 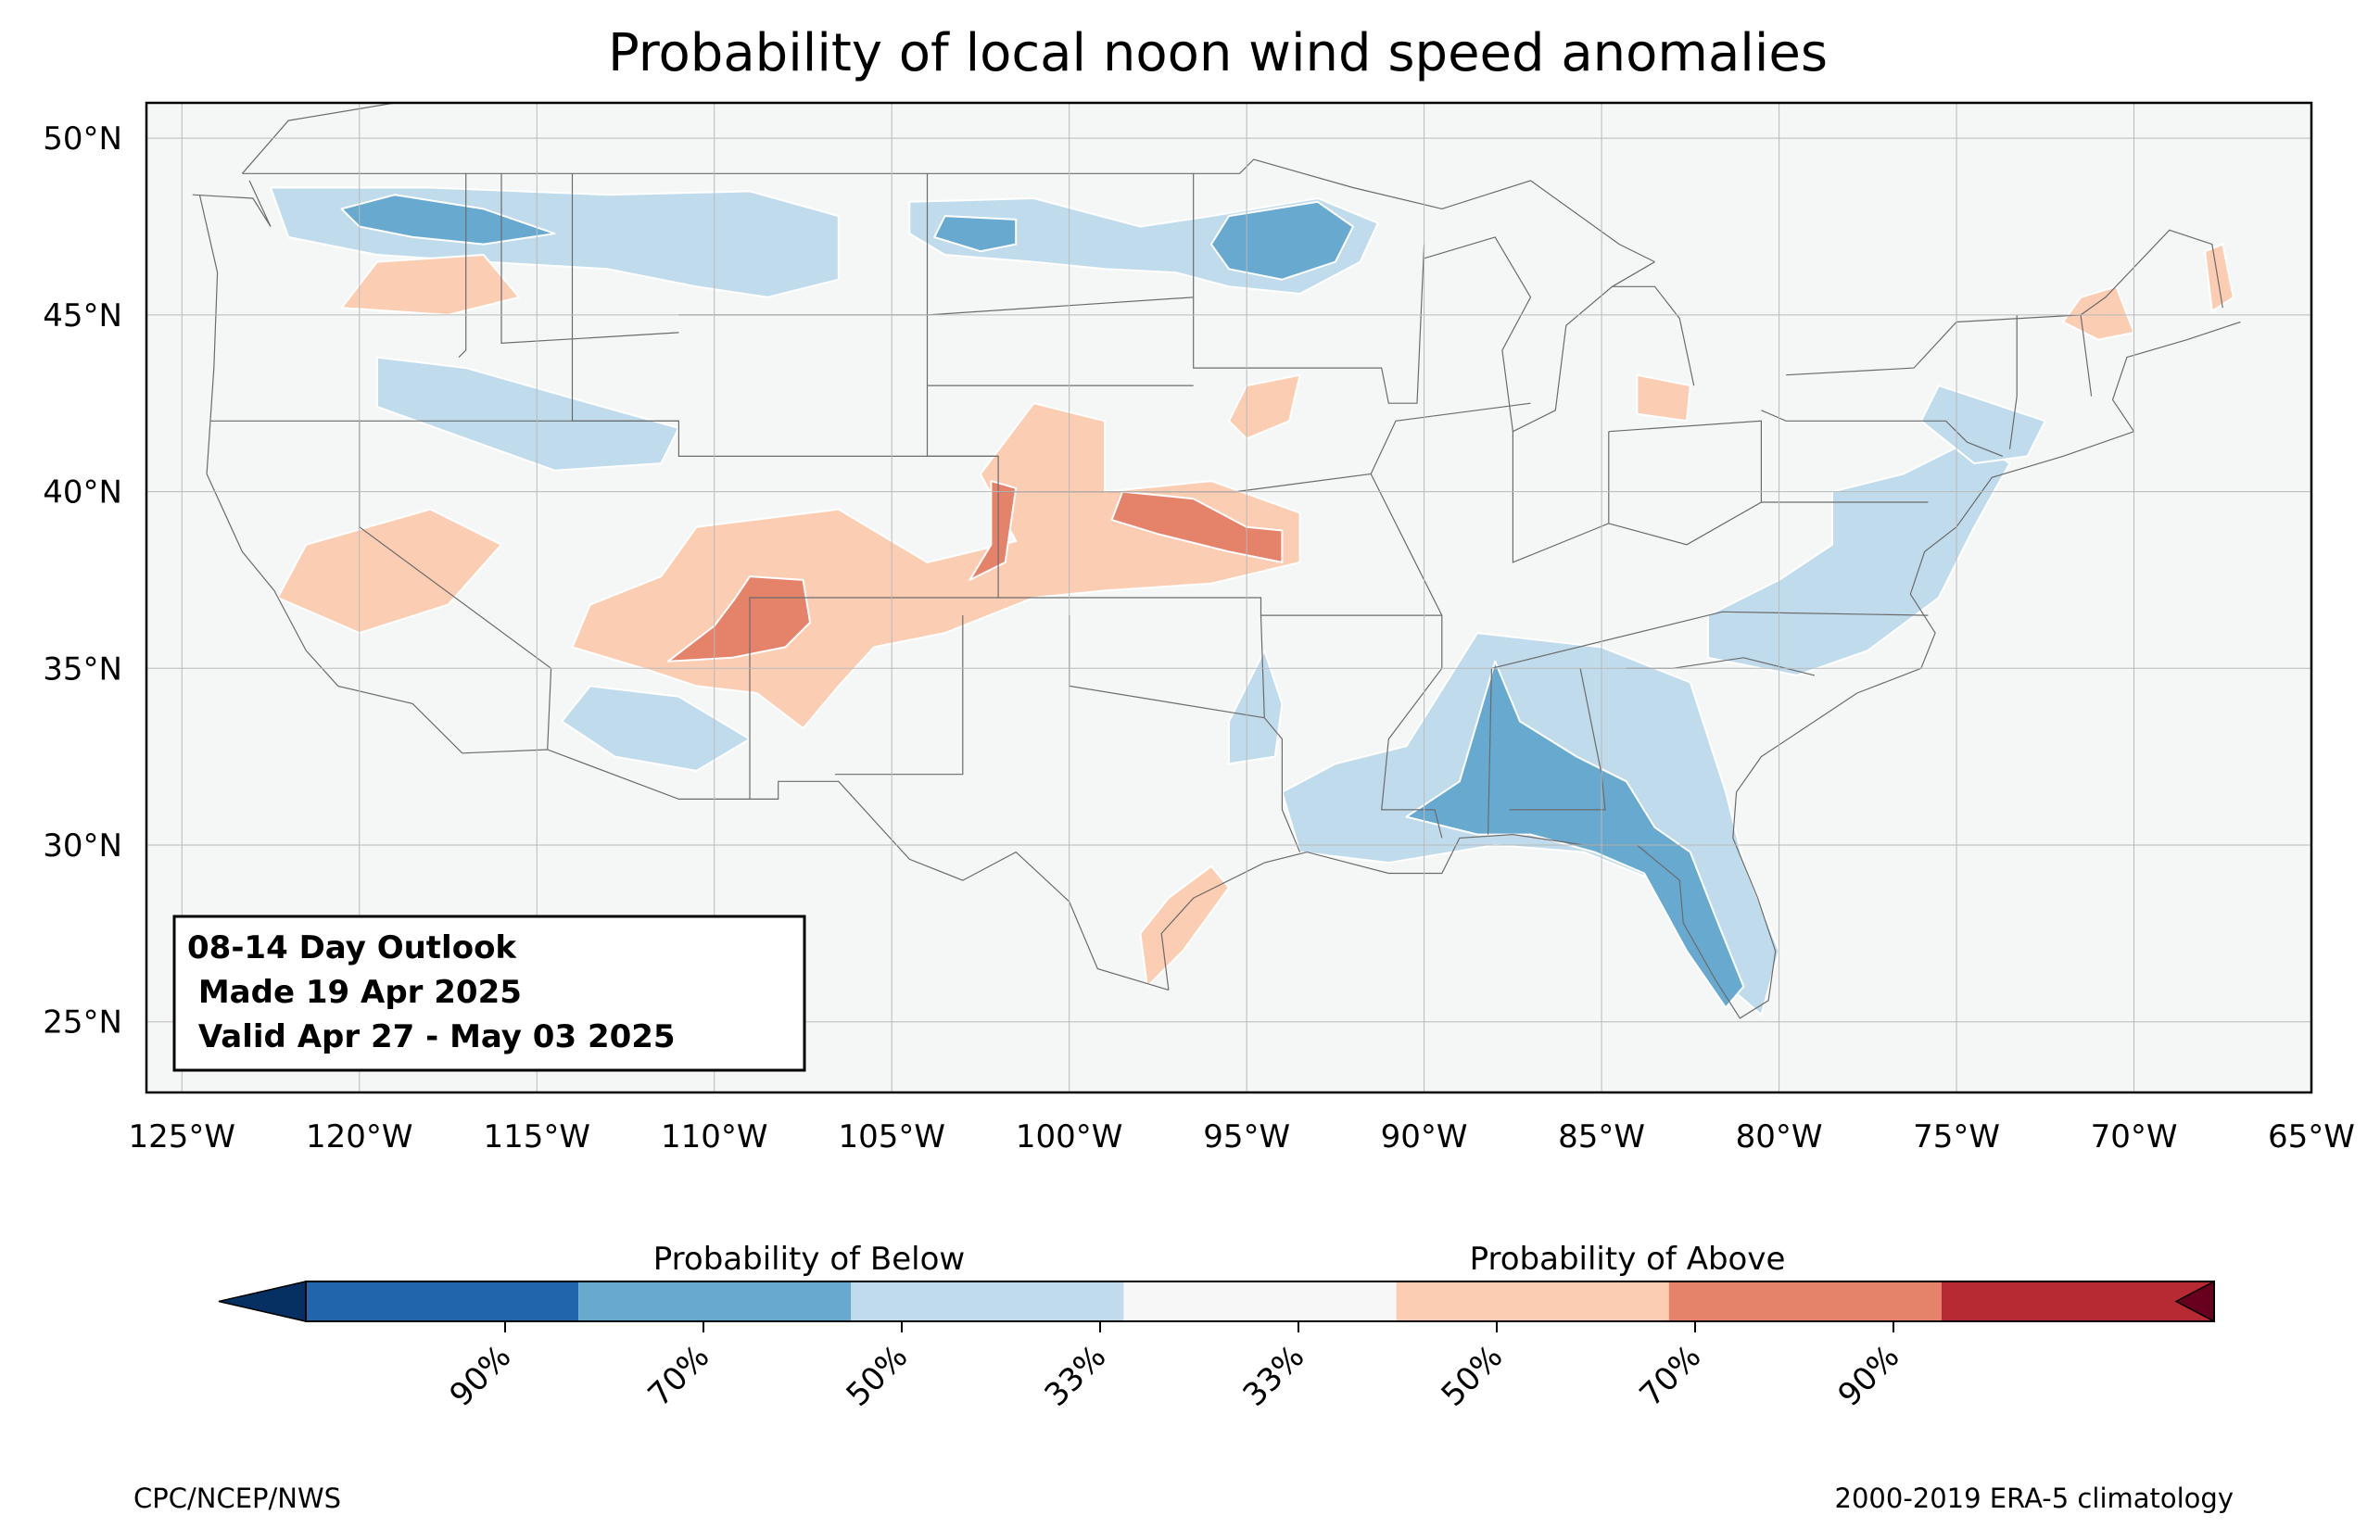 I want to click on lon-tick-label: 80°W, so click(x=1779, y=1136).